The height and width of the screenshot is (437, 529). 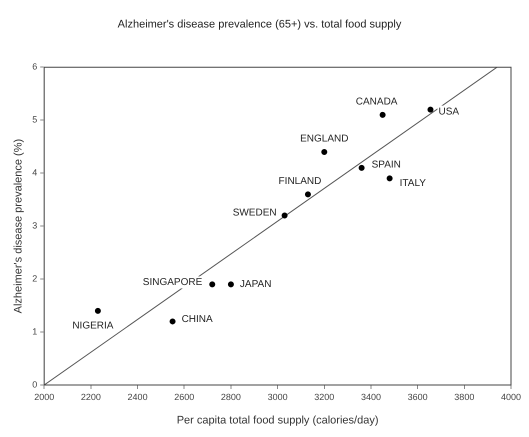 I want to click on y-tick-label: 5, so click(x=35, y=119).